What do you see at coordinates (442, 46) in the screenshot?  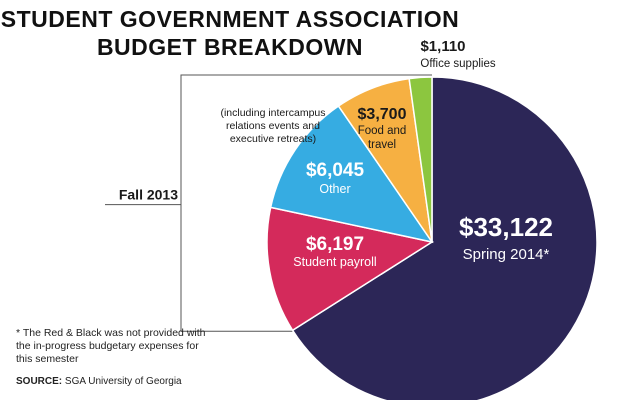 I see `slice-value-office: $1,110` at bounding box center [442, 46].